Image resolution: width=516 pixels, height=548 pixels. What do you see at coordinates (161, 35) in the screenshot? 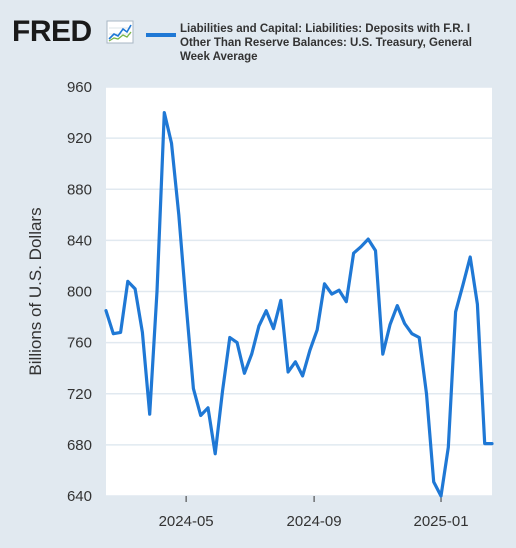
I see `legend-swatch` at bounding box center [161, 35].